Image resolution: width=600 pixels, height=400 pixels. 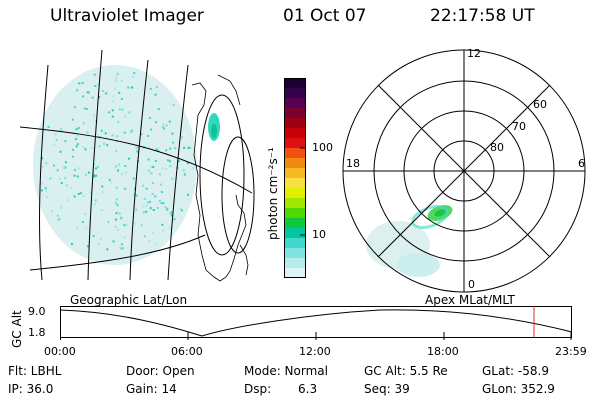 I want to click on parallel-line, so click(x=136, y=160).